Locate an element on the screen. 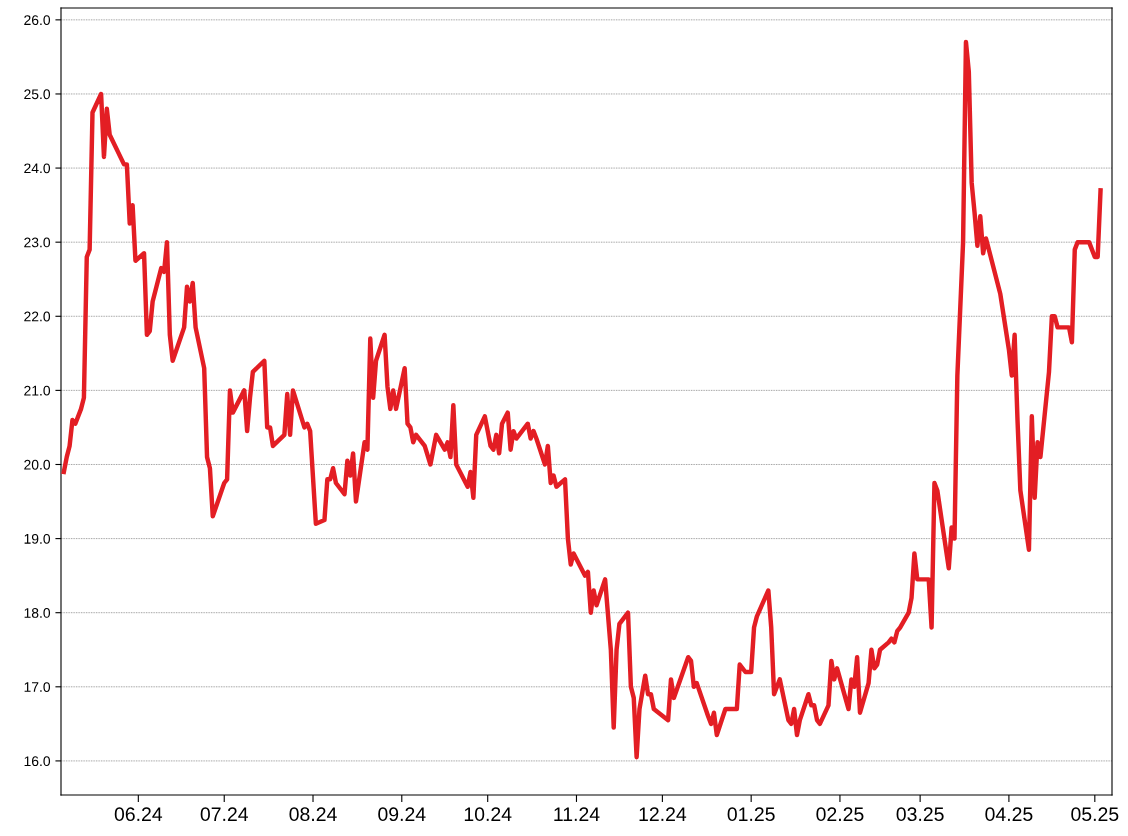  x-tick-label: 07.24 is located at coordinates (224, 814).